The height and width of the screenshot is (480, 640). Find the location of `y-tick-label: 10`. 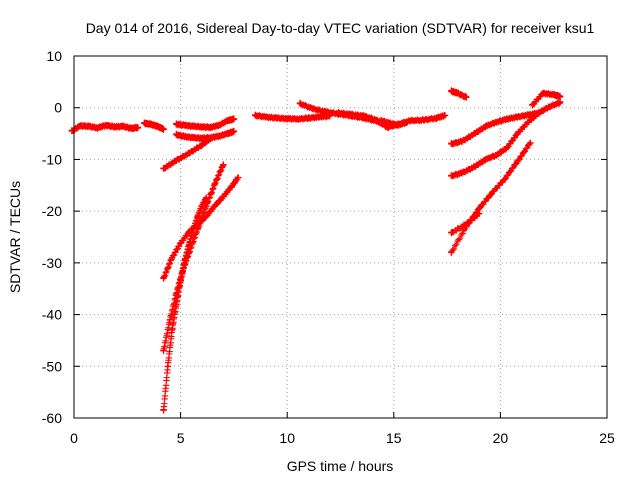

y-tick-label: 10 is located at coordinates (54, 56).